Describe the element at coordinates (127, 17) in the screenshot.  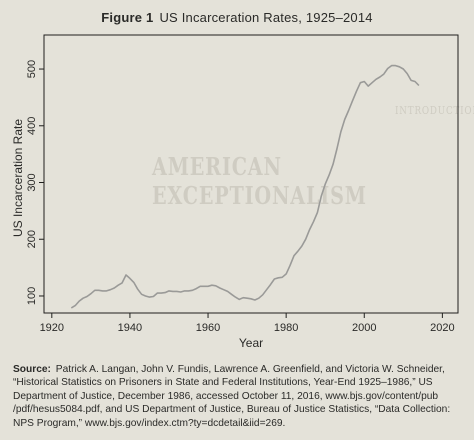
I see `figure-label: Figure 1` at that location.